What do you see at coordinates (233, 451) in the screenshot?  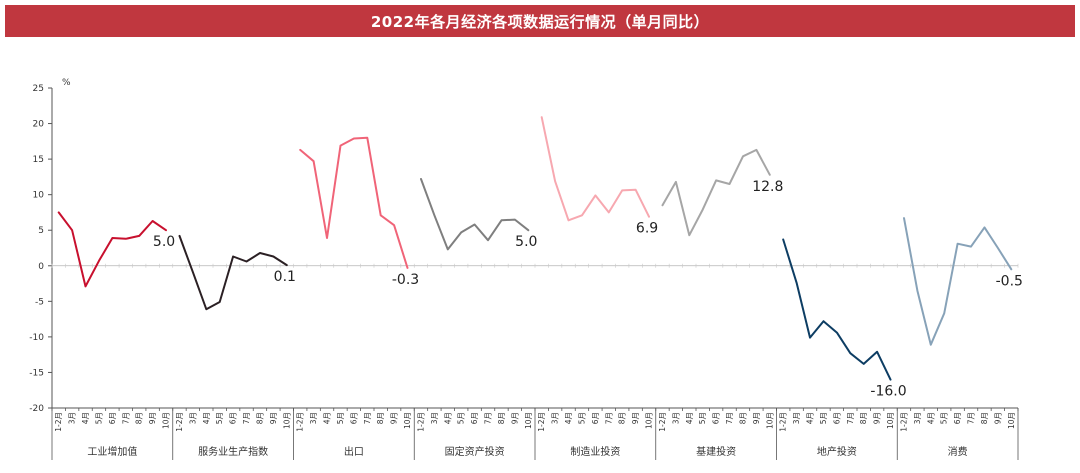 I see `category-group-label: 服务业生产指数` at bounding box center [233, 451].